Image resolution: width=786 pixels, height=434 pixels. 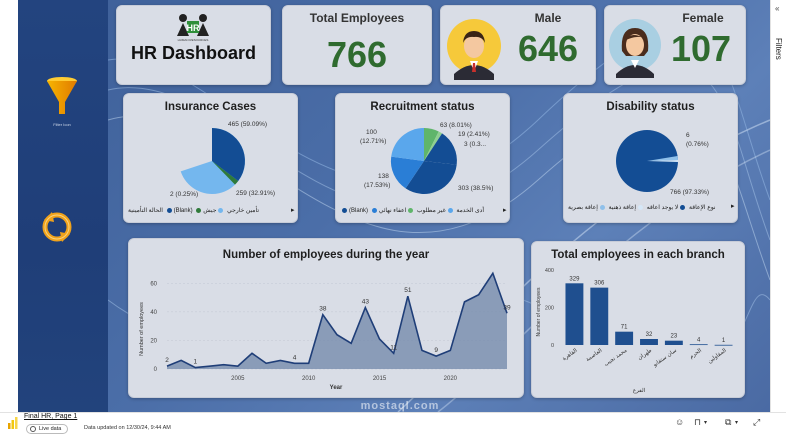 What do you see at coordinates (518, 45) in the screenshot?
I see `kpi-male-card: Male 646` at bounding box center [518, 45].